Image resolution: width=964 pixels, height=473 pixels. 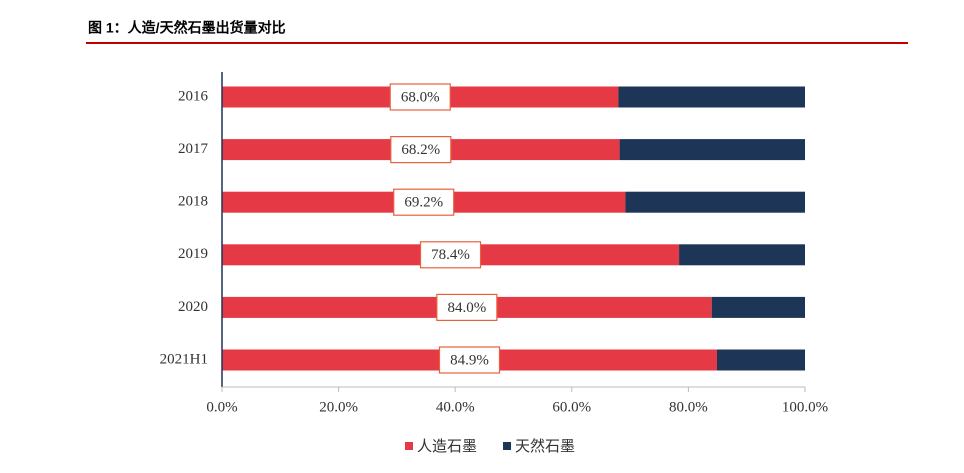 I want to click on value-label: 68.0%, so click(x=420, y=97).